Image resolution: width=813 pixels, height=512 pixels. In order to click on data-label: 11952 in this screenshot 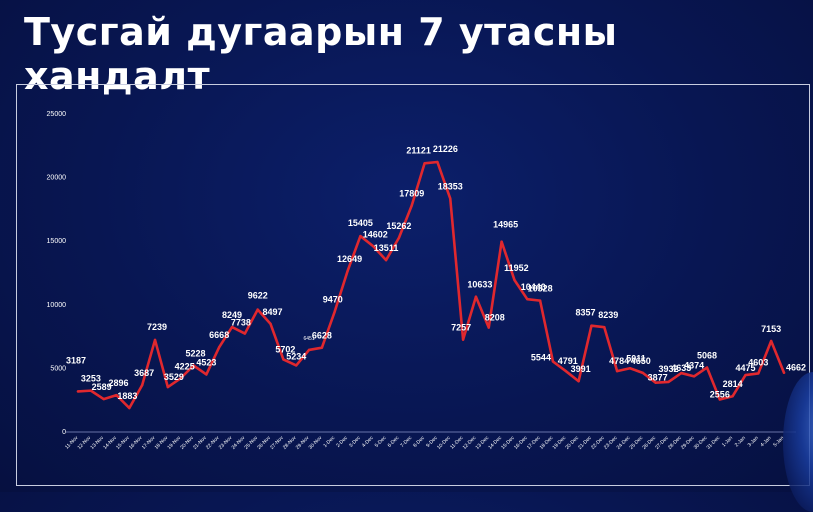, I will do `click(516, 268)`.